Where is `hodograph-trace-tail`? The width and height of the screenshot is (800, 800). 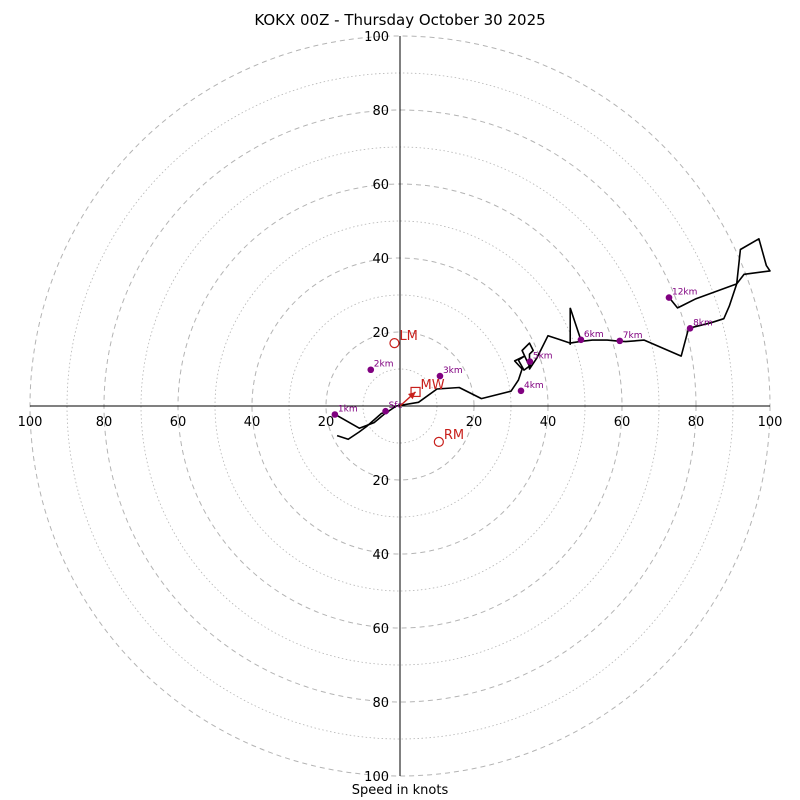 hodograph-trace-tail is located at coordinates (363, 425).